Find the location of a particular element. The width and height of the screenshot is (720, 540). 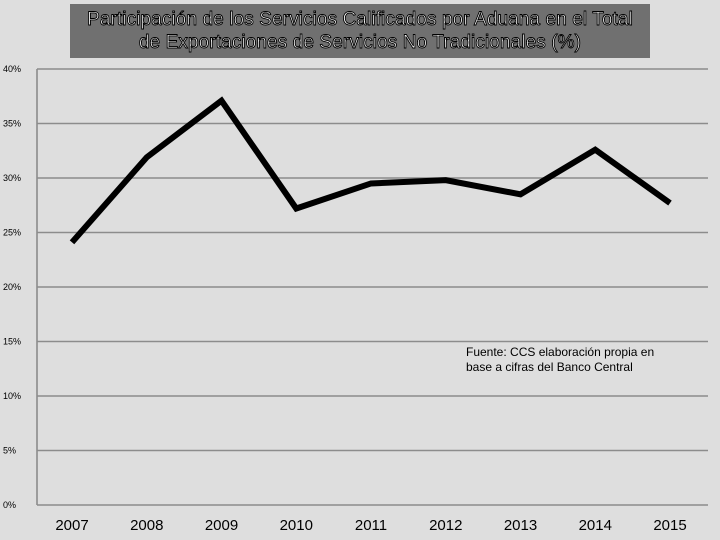

x-tick-label: 2007 is located at coordinates (71, 525).